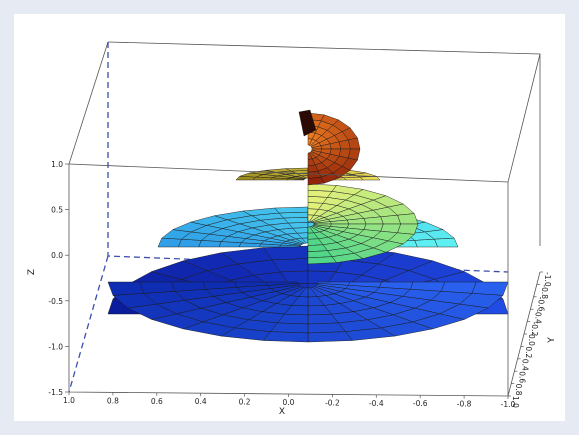 This screenshot has height=435, width=579. What do you see at coordinates (528, 352) in the screenshot?
I see `y-tick-label: 0.2` at bounding box center [528, 352].